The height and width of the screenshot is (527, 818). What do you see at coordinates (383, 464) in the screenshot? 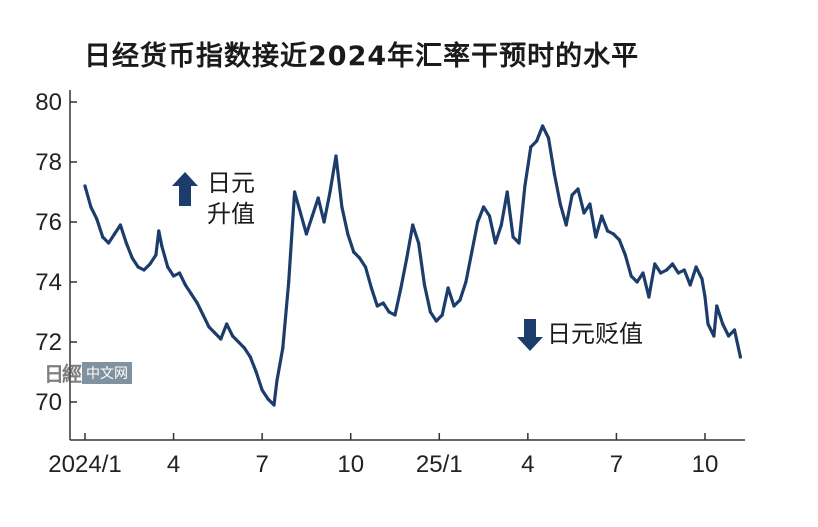
I see `x-tick-labels: 2024/1 4 7 10 25/1 4 7 10` at bounding box center [383, 464].